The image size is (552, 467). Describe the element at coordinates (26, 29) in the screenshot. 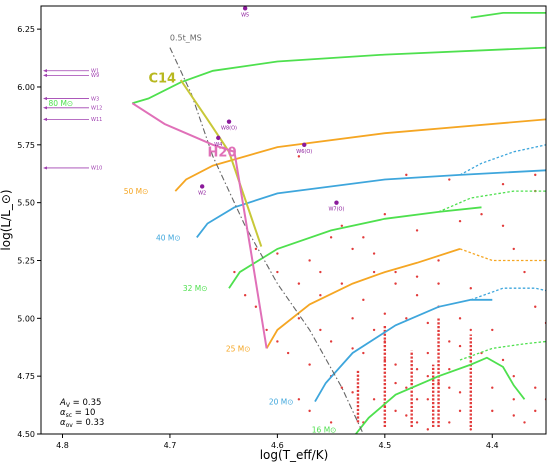

I see `y-tick-label: 6.25` at that location.